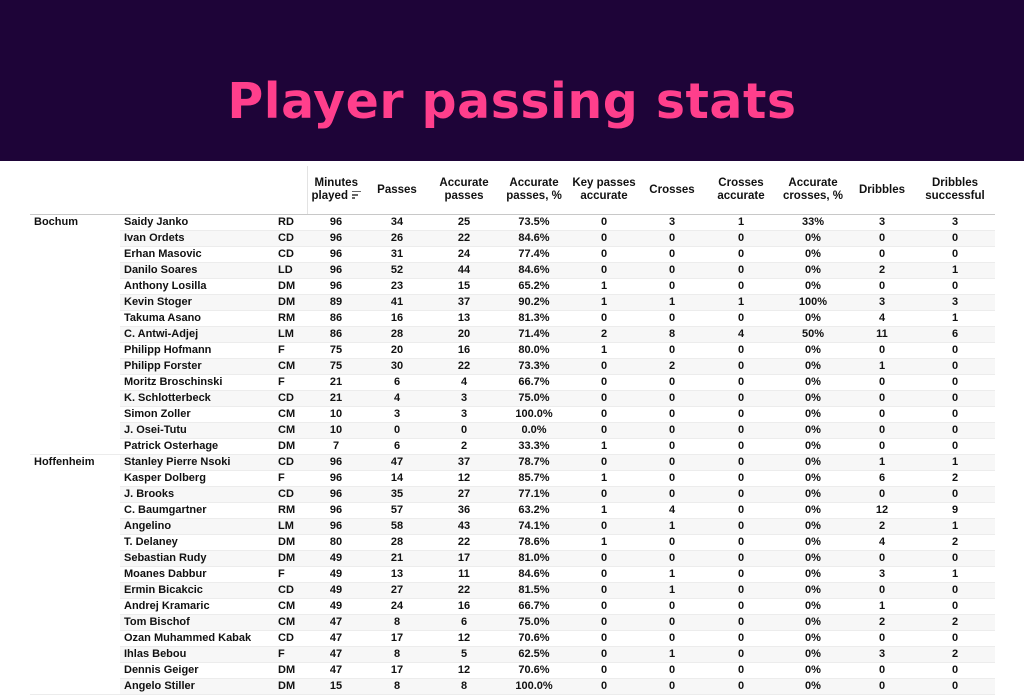 This screenshot has height=695, width=1024. What do you see at coordinates (512, 542) in the screenshot?
I see `table-row: T. Delaney DM 80 28 22 78.6% 1 0 0 0% 4 2` at bounding box center [512, 542].